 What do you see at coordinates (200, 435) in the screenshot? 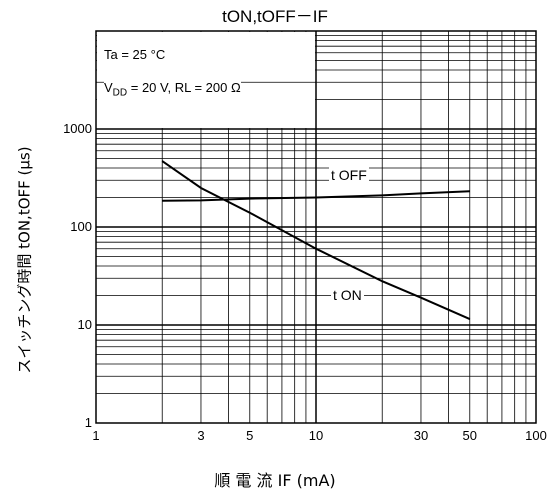
I see `x-tick-label: 3` at bounding box center [200, 435].